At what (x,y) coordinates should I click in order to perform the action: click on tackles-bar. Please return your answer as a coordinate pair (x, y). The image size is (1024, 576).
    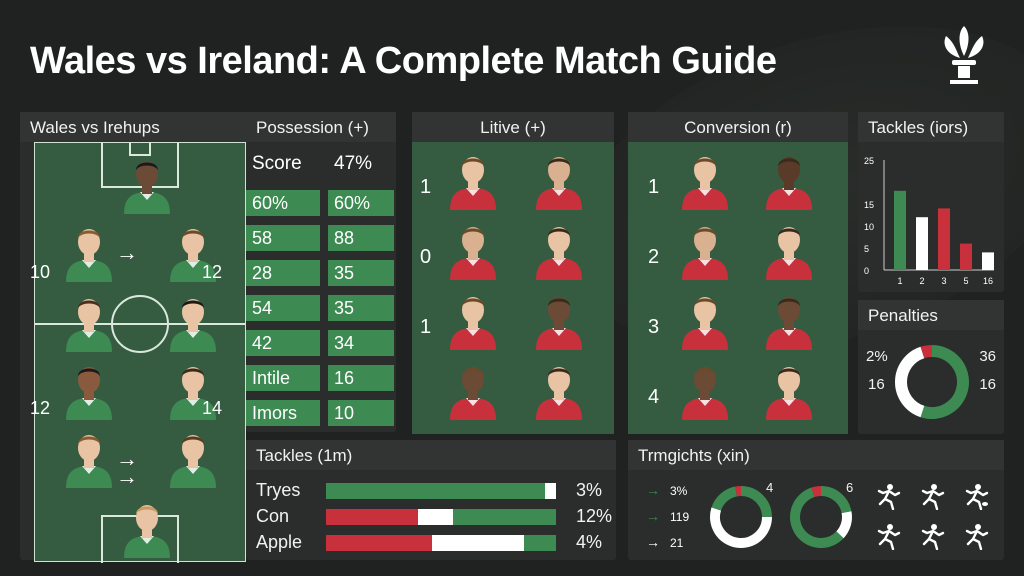
    Looking at the image, I should click on (441, 491).